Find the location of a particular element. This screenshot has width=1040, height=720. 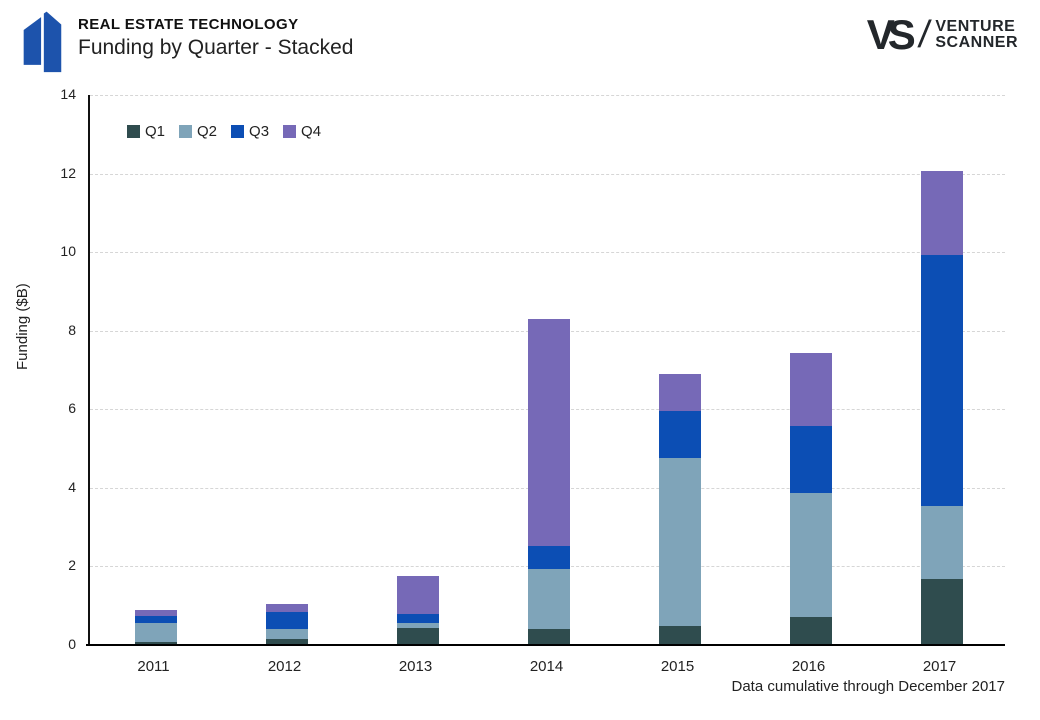

legend-label-q2: Q2 is located at coordinates (207, 131).